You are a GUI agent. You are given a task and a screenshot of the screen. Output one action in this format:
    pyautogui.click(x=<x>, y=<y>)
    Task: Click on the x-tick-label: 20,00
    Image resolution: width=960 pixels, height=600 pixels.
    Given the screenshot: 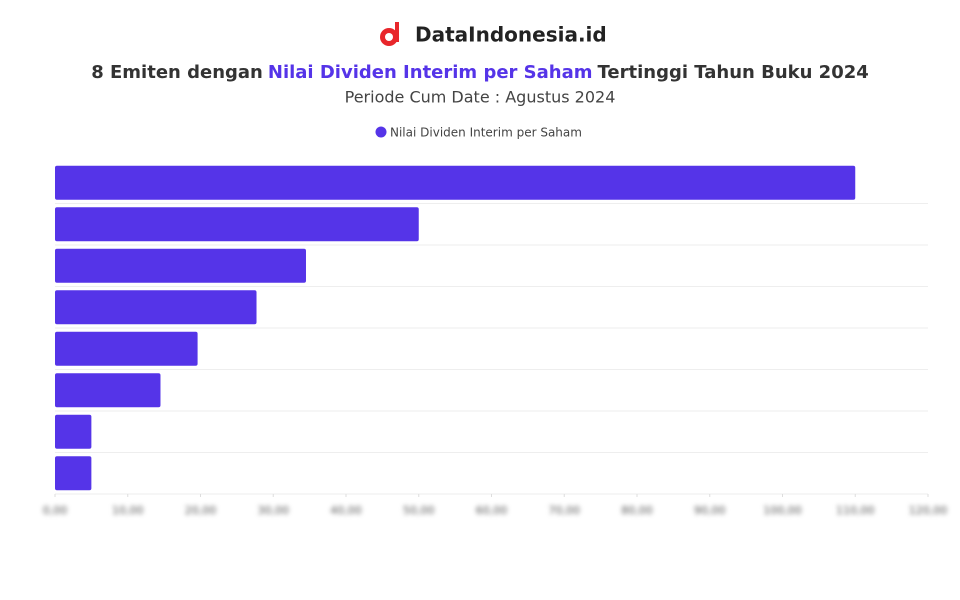 What is the action you would take?
    pyautogui.click(x=201, y=510)
    